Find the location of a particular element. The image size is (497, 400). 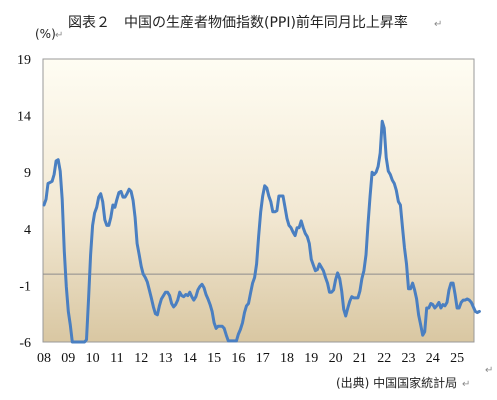

y-tick-label: -6 is located at coordinates (25, 343).